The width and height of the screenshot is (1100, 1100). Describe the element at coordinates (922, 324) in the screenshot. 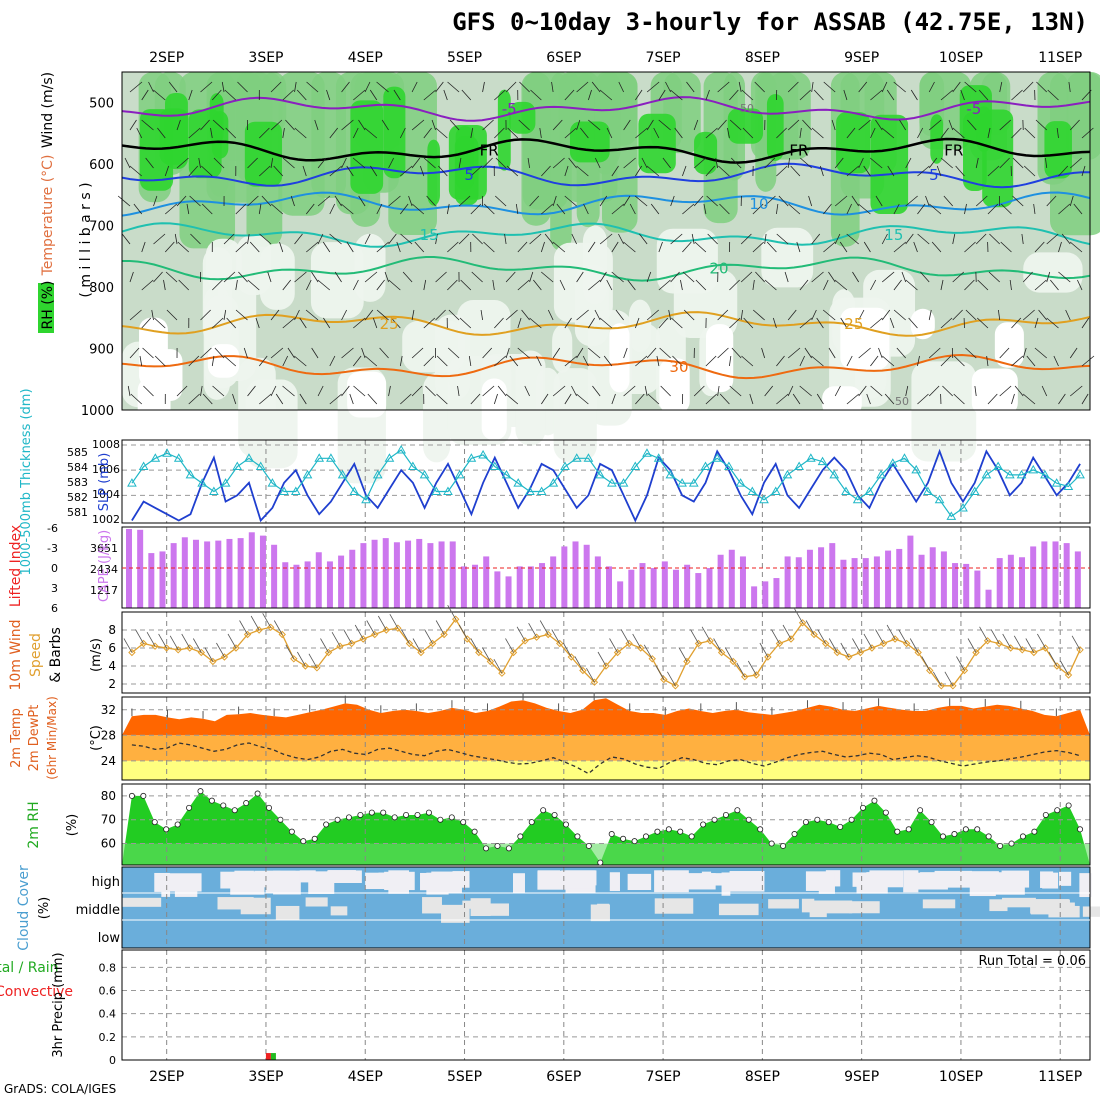

I see `rh-very-dry-region` at that location.